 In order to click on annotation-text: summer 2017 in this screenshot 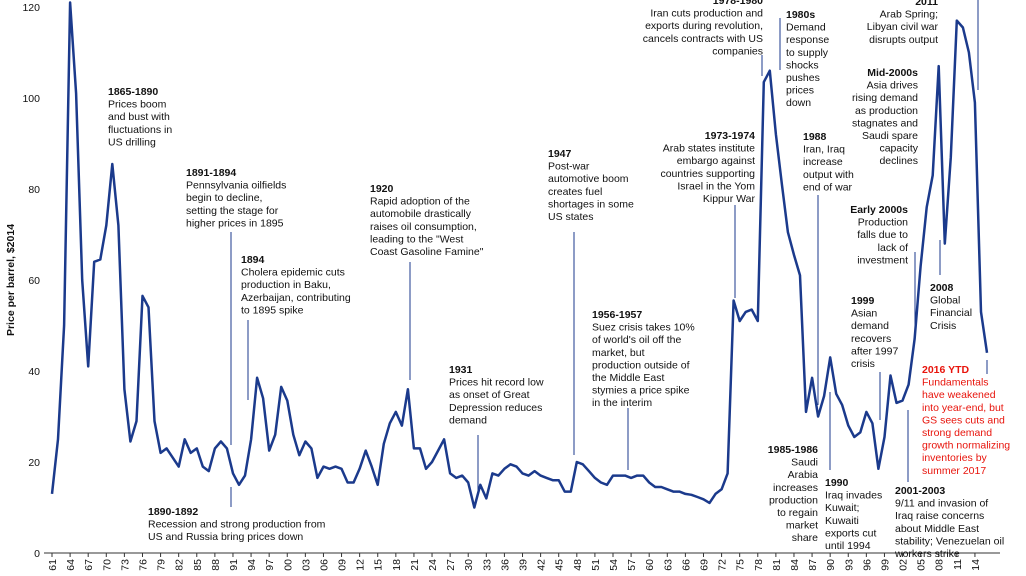, I will do `click(954, 471)`.